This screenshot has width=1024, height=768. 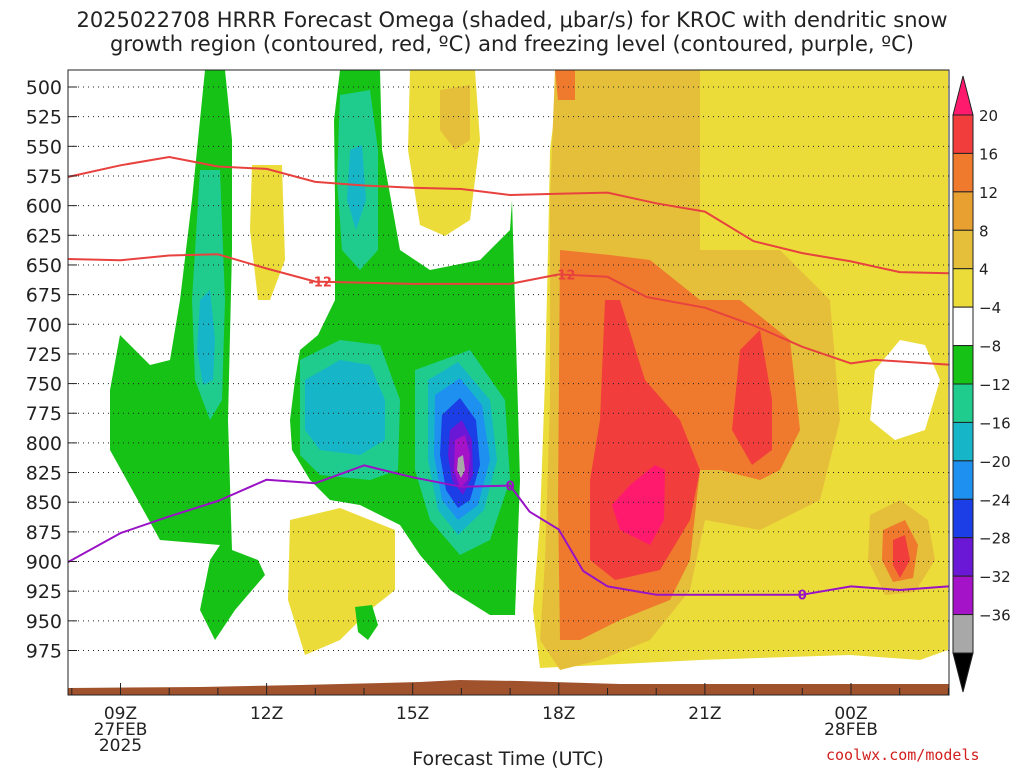 I want to click on colorbar-label: −12, so click(x=995, y=385).